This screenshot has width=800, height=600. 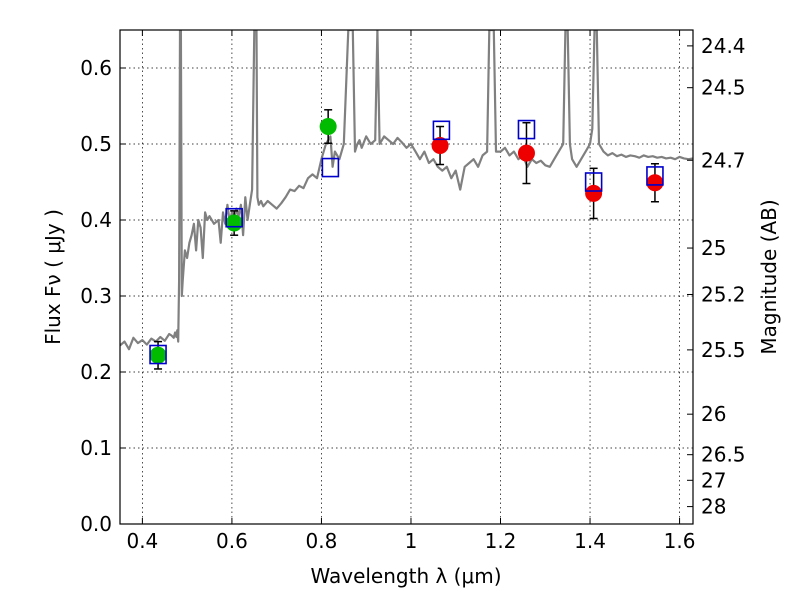 What do you see at coordinates (723, 46) in the screenshot?
I see `y2-tick-label: 24.4` at bounding box center [723, 46].